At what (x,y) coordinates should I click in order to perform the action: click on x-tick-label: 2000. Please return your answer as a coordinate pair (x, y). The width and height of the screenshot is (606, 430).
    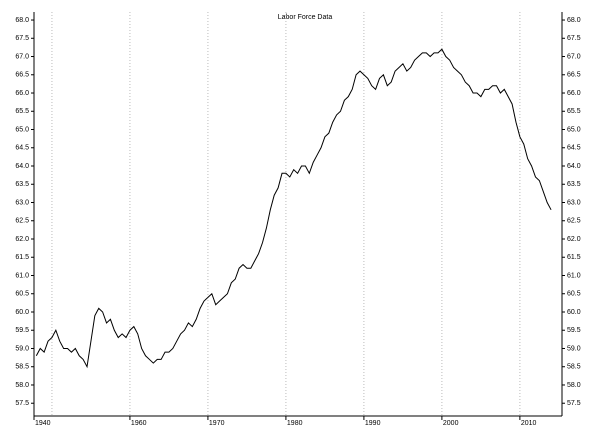
    Looking at the image, I should click on (451, 423).